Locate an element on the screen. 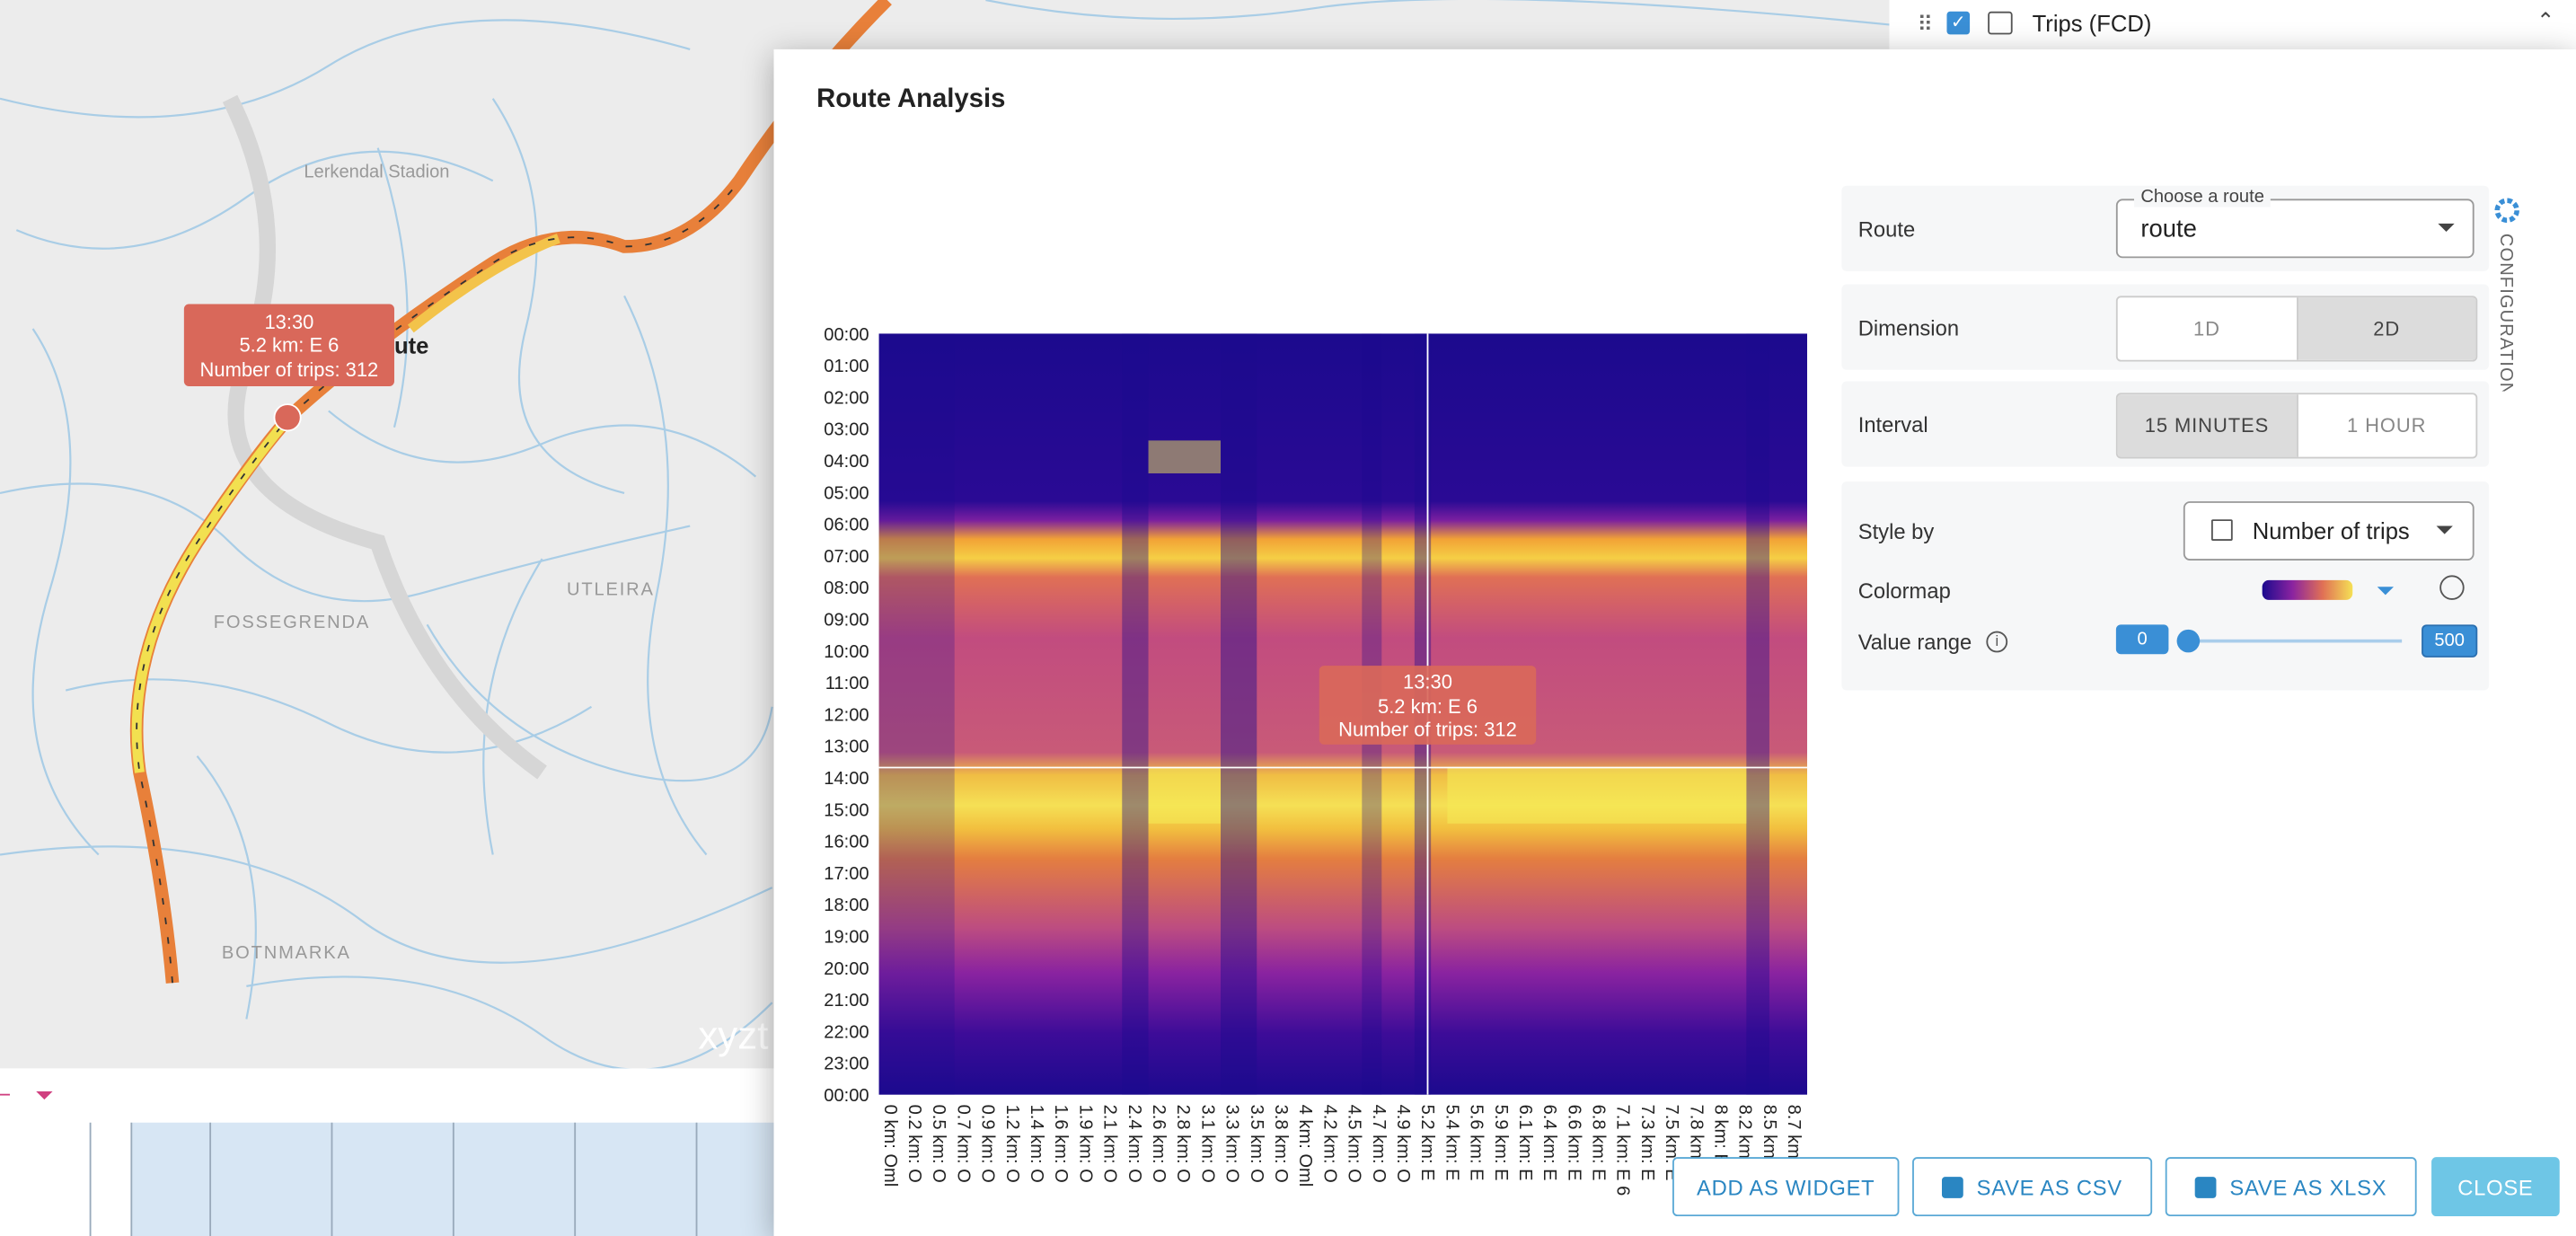 This screenshot has height=1236, width=2576. action-button: SAVE AS CSV is located at coordinates (2032, 1187).